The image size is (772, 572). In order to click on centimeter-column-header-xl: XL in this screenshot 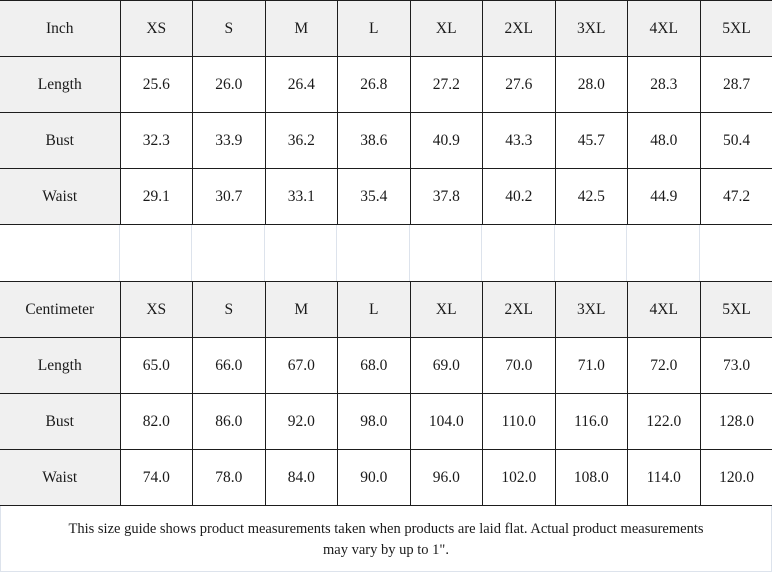, I will do `click(446, 309)`.